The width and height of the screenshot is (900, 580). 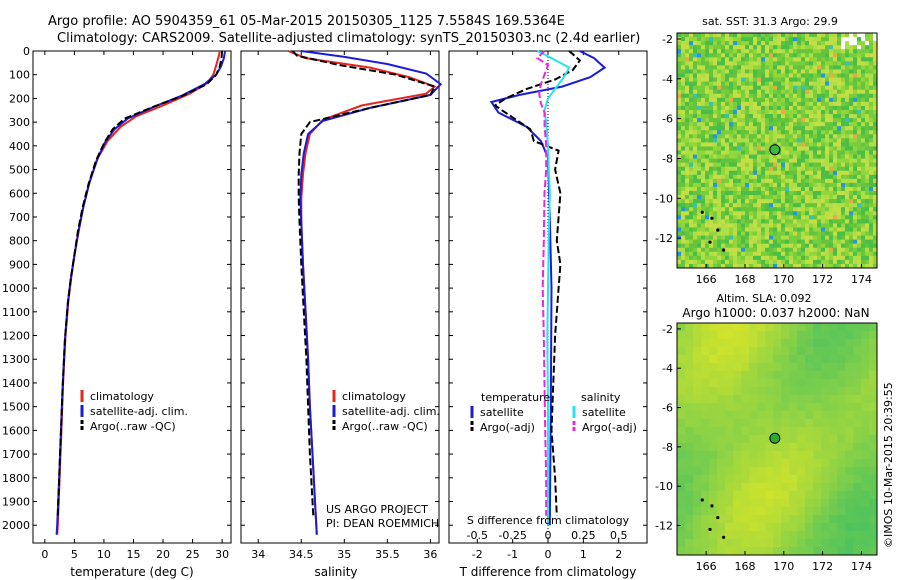 What do you see at coordinates (770, 21) in the screenshot?
I see `sst-map-title: sat. SST: 31.3 Argo: 29.9` at bounding box center [770, 21].